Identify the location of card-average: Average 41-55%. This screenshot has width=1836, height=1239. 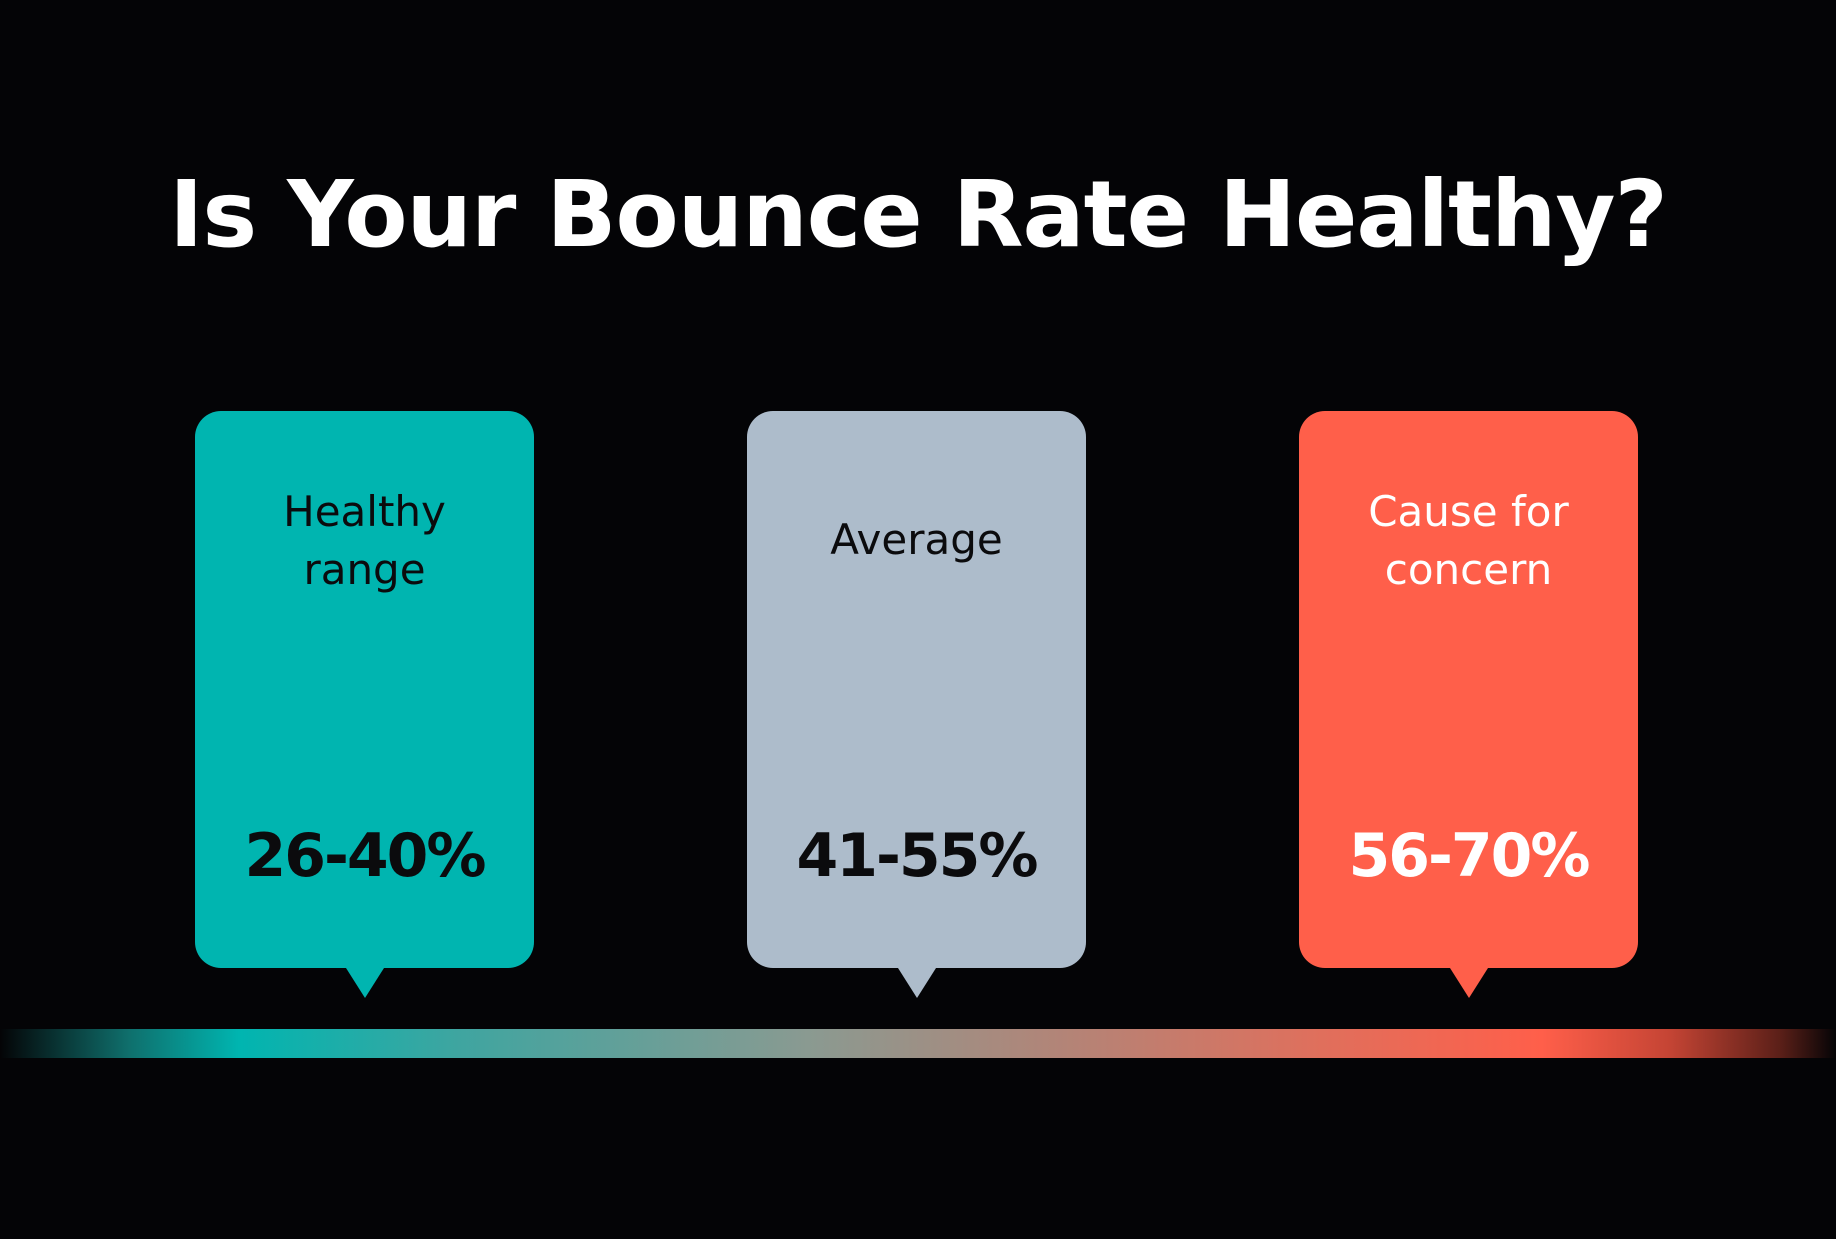
(916, 704).